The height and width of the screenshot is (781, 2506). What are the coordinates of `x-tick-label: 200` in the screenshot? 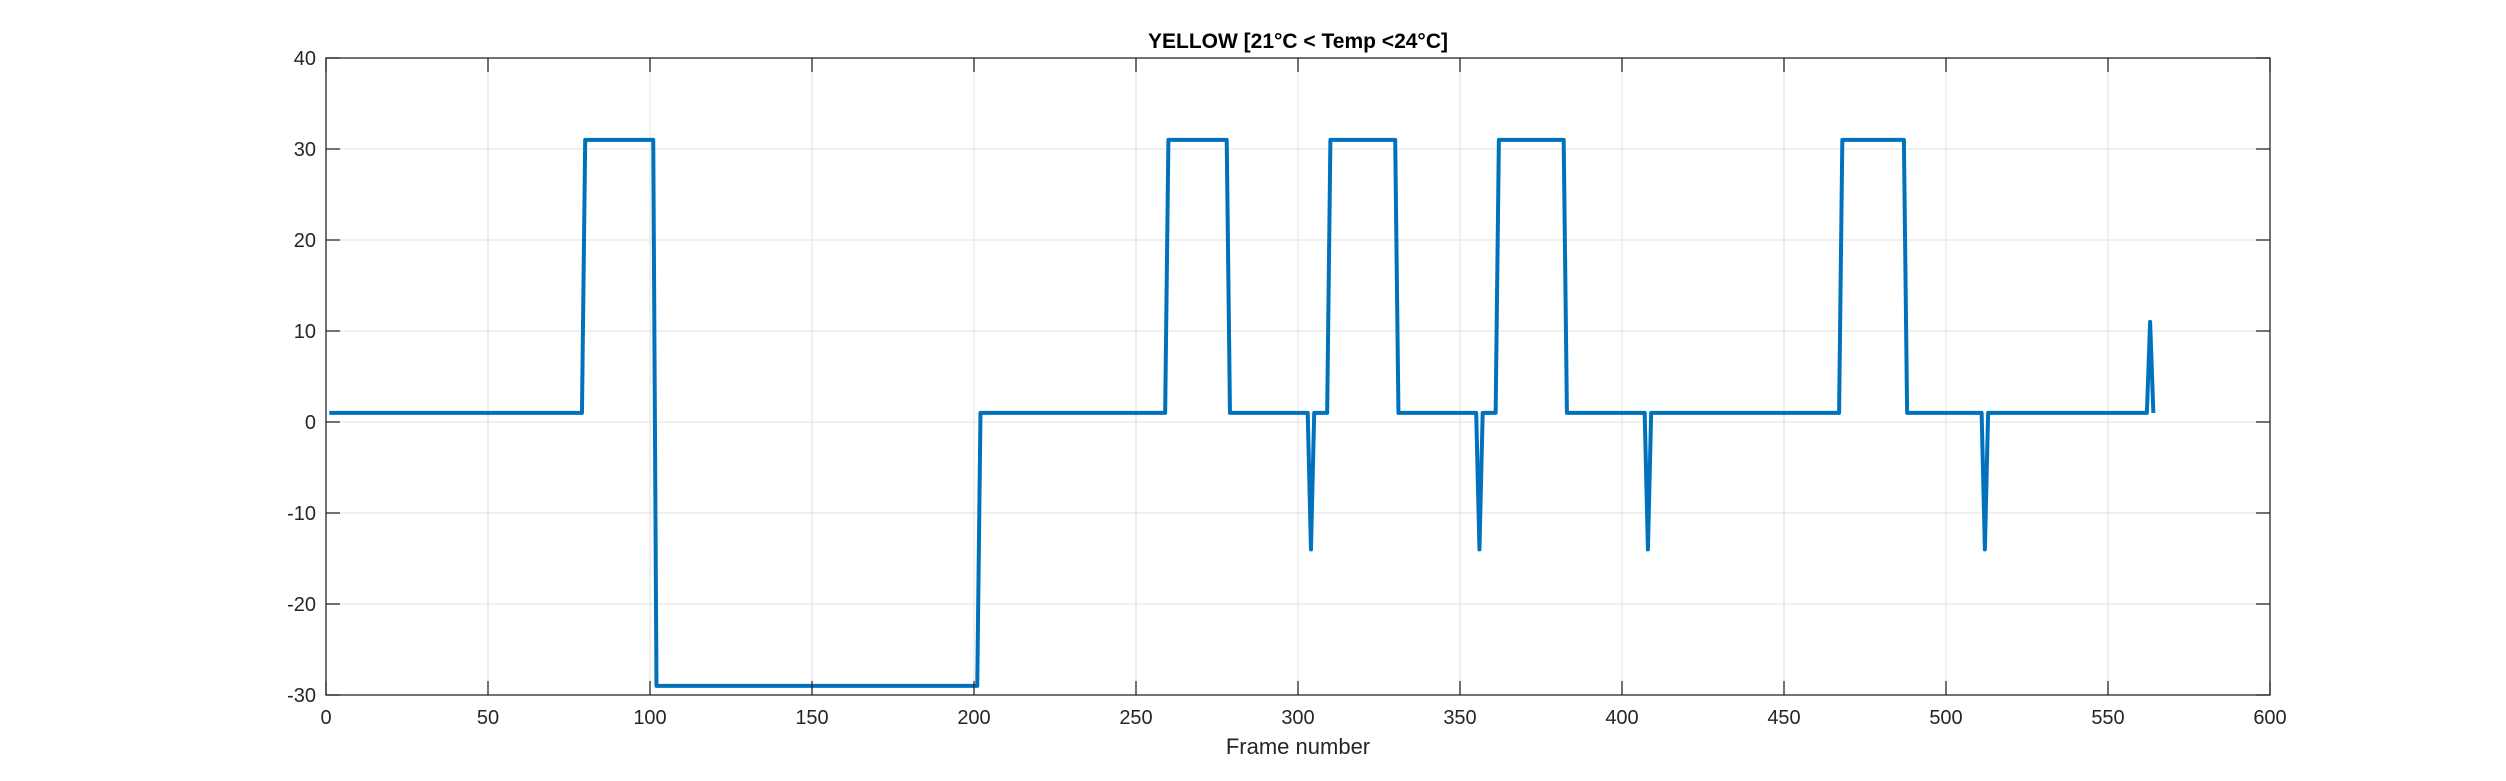 It's located at (973, 718).